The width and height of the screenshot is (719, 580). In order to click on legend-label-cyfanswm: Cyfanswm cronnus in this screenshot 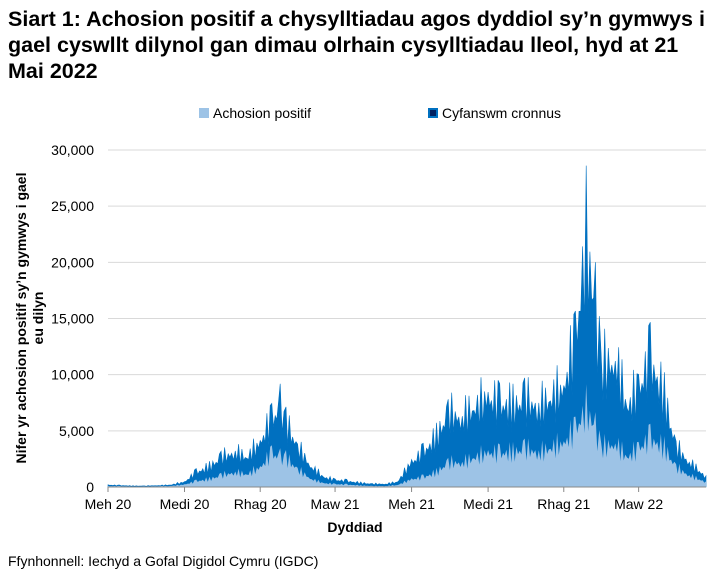, I will do `click(501, 113)`.